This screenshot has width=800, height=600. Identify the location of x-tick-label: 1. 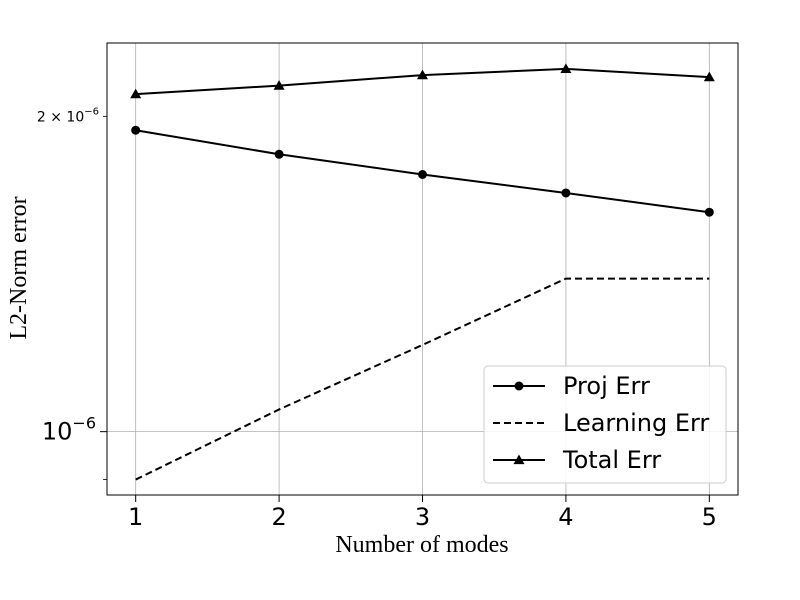
(135, 517).